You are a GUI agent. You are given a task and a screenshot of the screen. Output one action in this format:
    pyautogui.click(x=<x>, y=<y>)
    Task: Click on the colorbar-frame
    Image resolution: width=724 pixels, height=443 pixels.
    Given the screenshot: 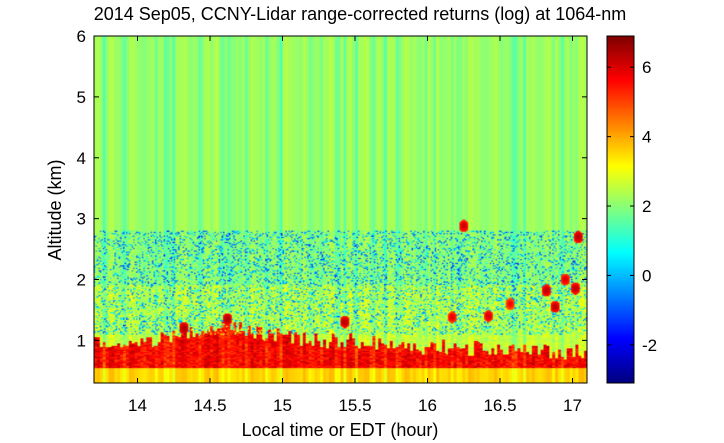 What is the action you would take?
    pyautogui.click(x=620, y=209)
    